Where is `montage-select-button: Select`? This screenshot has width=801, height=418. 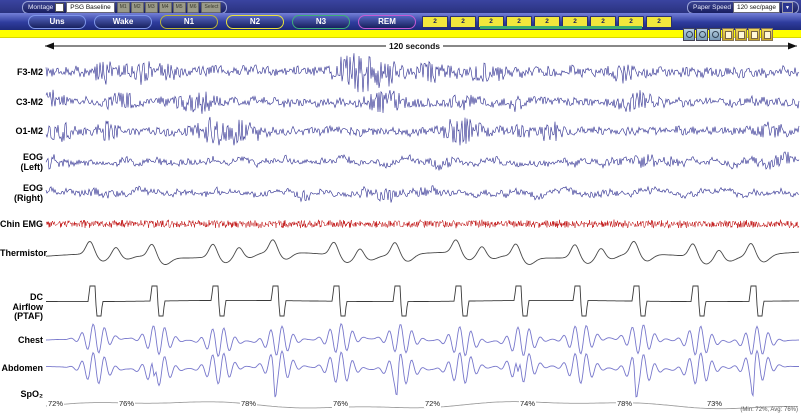
montage-select-button: Select is located at coordinates (211, 7).